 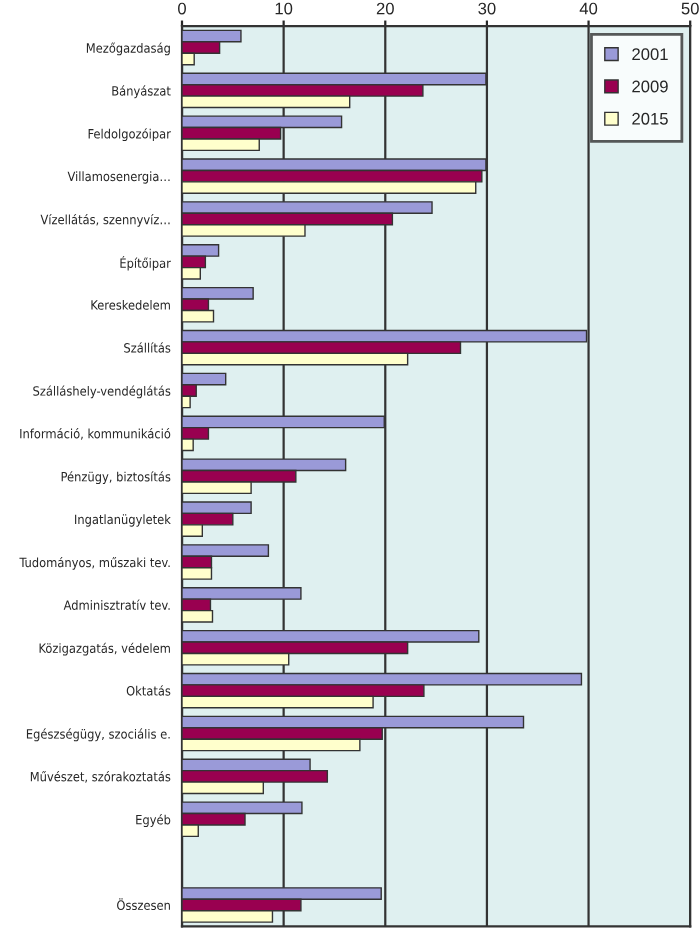 I want to click on legend-label: 2009, so click(x=650, y=86).